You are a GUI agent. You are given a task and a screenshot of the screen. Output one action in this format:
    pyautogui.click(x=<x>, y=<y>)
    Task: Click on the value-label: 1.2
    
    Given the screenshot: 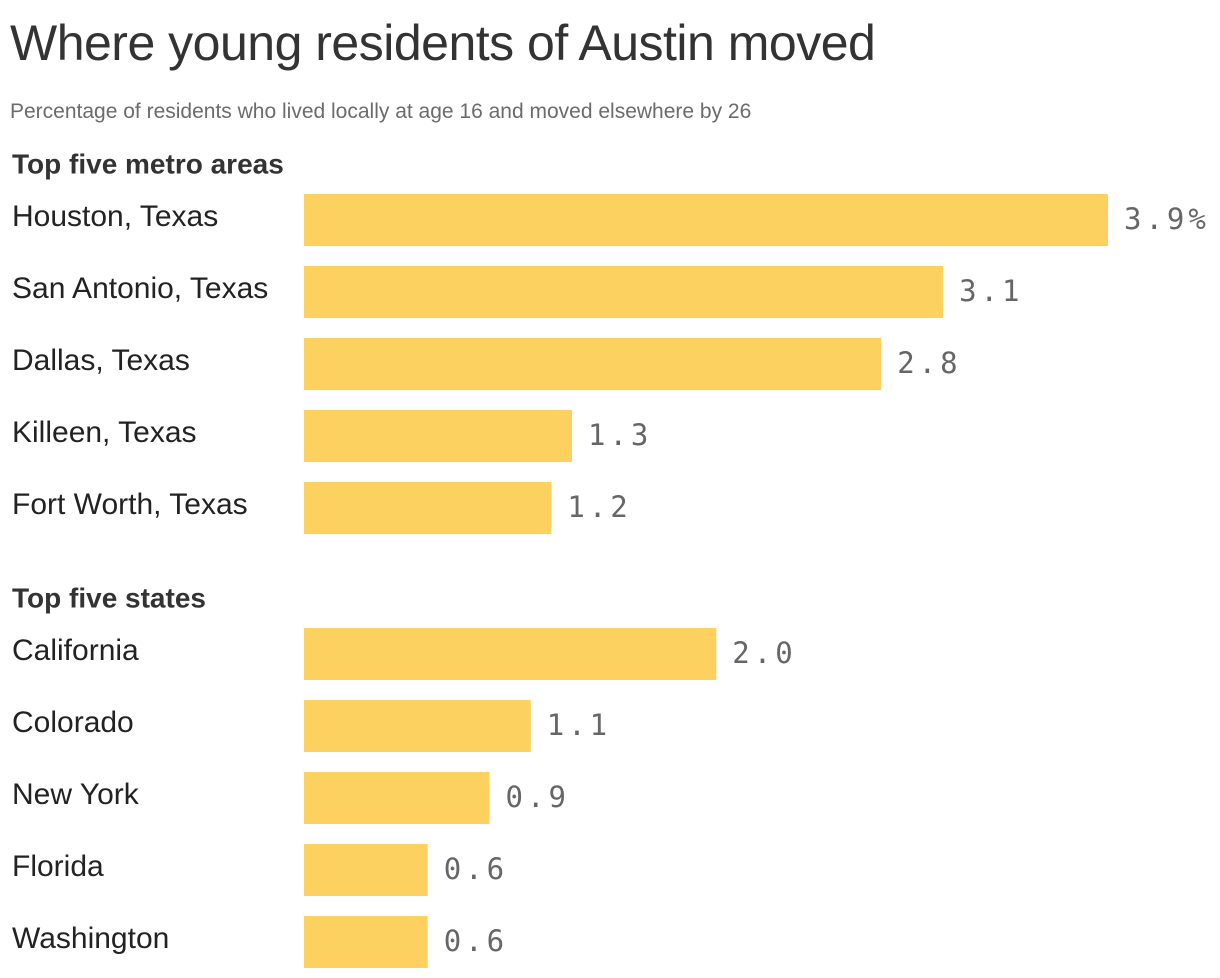 What is the action you would take?
    pyautogui.click(x=599, y=507)
    